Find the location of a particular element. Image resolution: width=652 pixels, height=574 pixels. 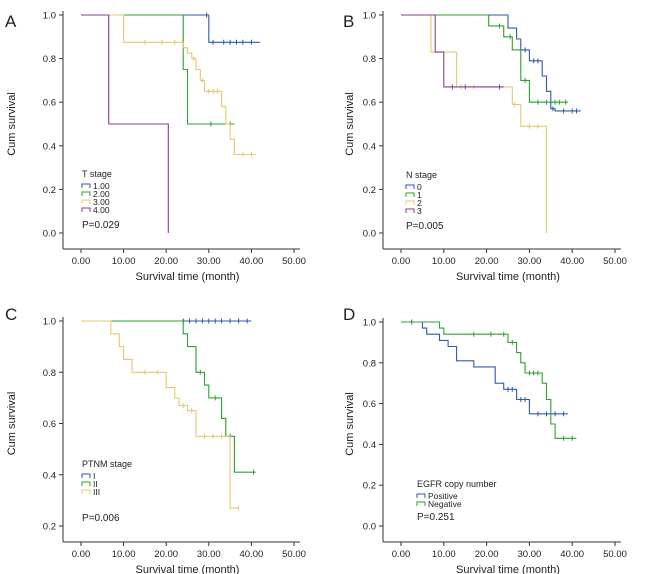

p-value: P=0.006 is located at coordinates (101, 518).